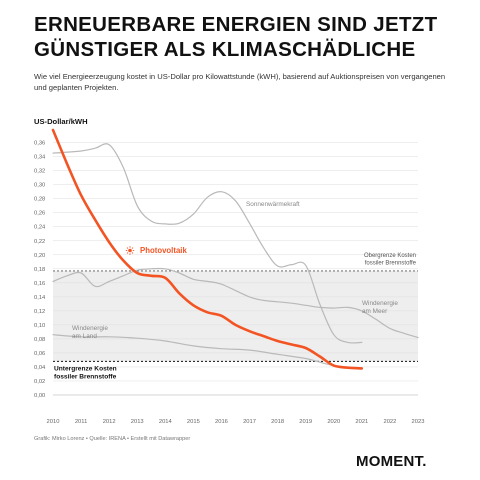 Image resolution: width=480 pixels, height=480 pixels. What do you see at coordinates (61, 121) in the screenshot?
I see `y-axis-unit-label: US-Dollar/kWH` at bounding box center [61, 121].